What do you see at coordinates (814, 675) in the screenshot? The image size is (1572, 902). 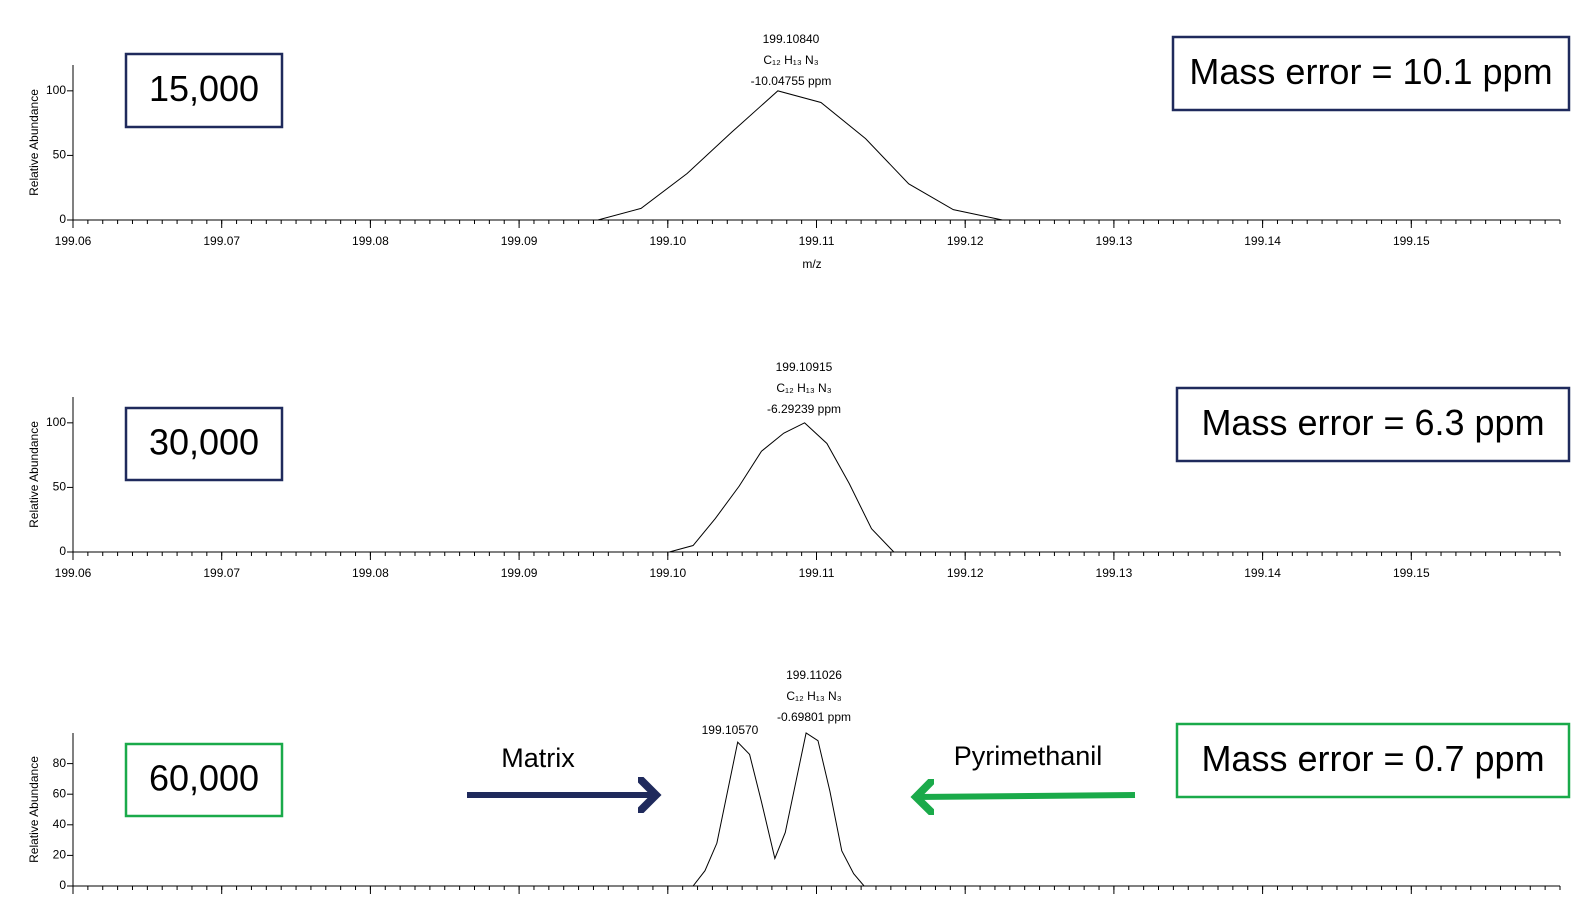 I see `peak-annotation: 199.11026` at bounding box center [814, 675].